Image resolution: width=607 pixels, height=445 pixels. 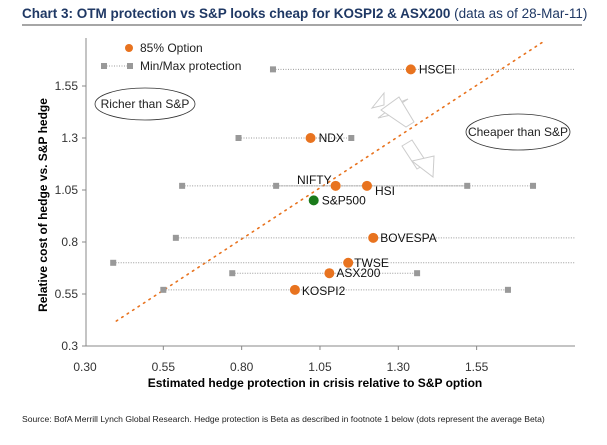 I want to click on x-tick-label: 0.30, so click(x=85, y=367).